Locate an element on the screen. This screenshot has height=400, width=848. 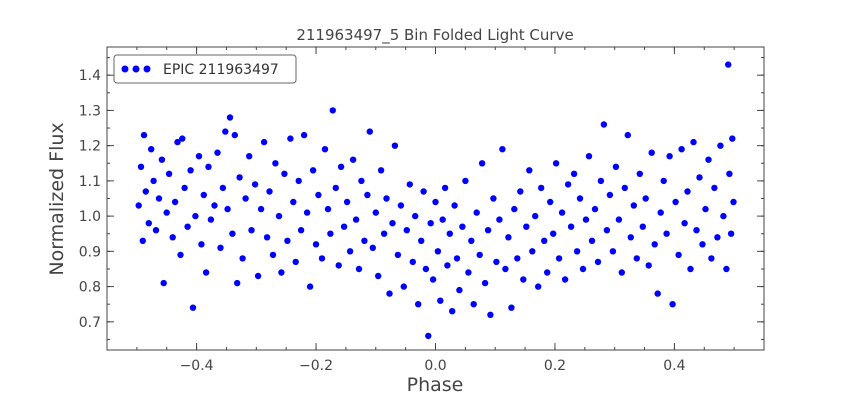
y-tick-label-4: 1.0 is located at coordinates (90, 217).